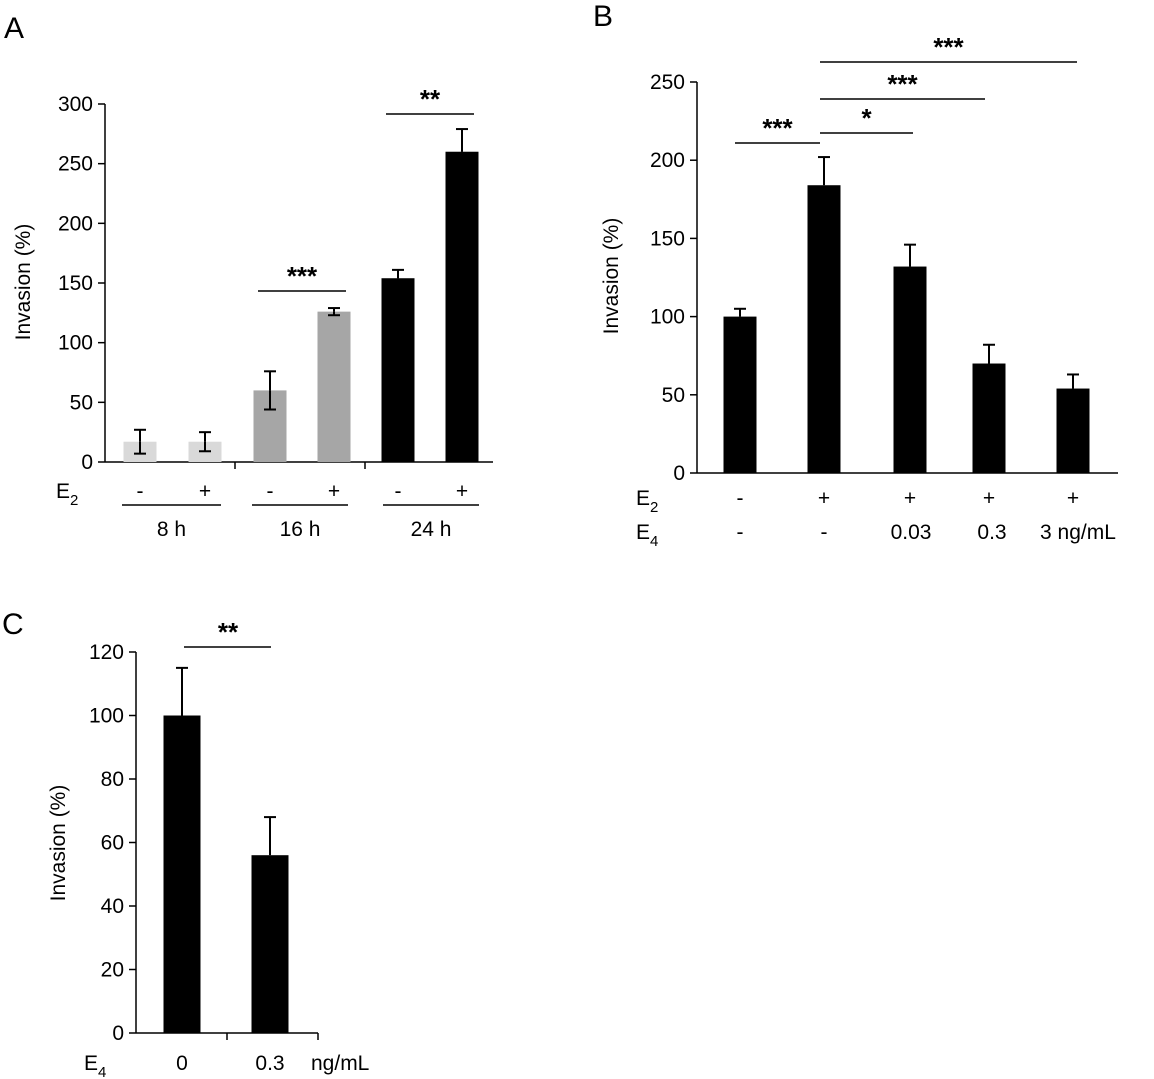 The image size is (1154, 1079). I want to click on panel-a-y-tick-label: 300, so click(75, 104).